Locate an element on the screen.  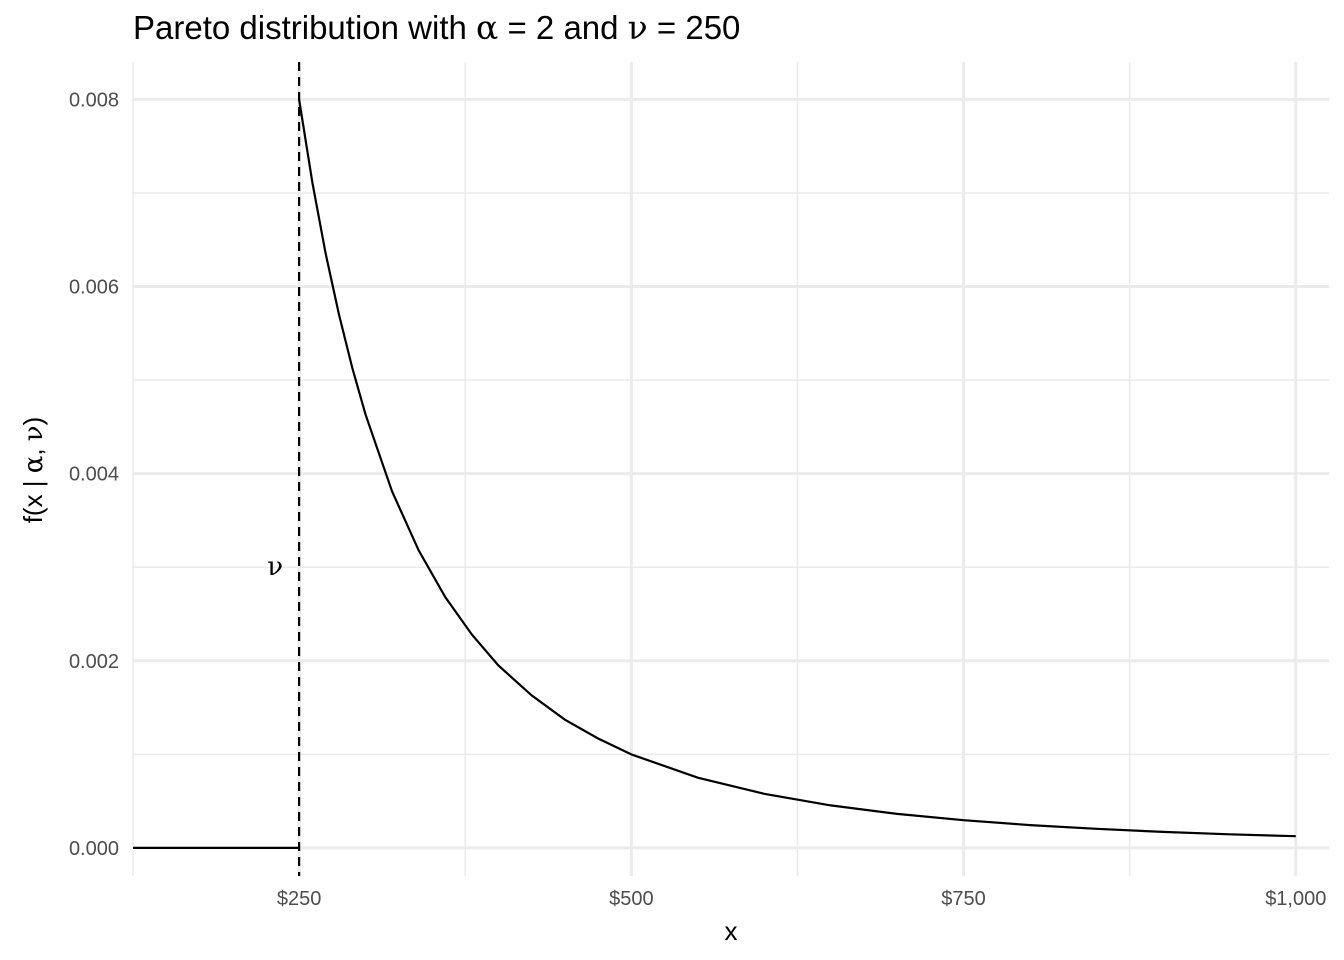
chart-title-alpha: α is located at coordinates (487, 27).